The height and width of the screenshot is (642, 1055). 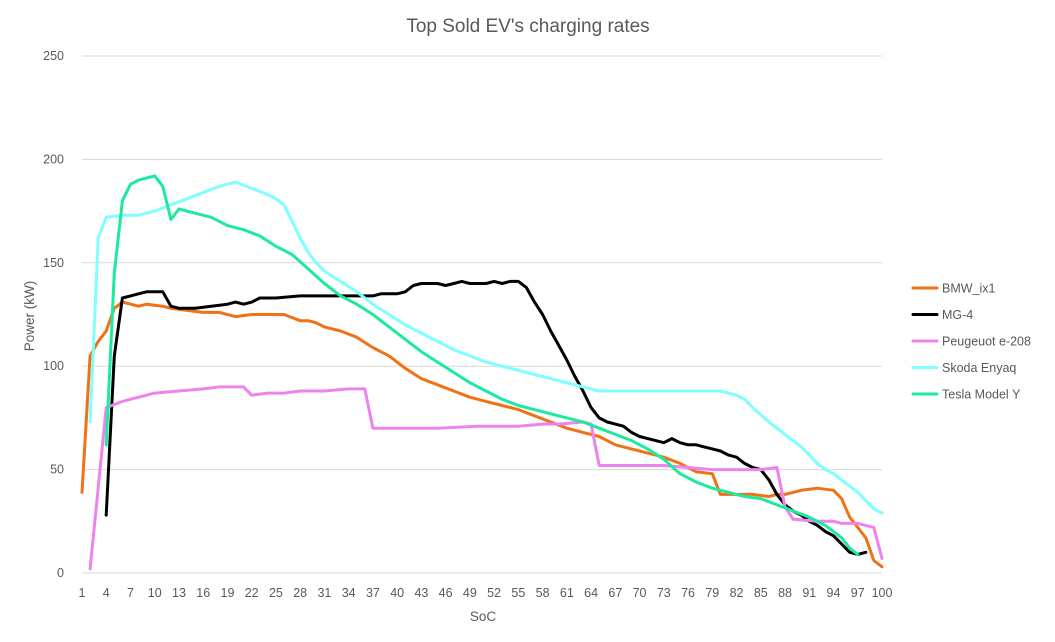 What do you see at coordinates (324, 593) in the screenshot?
I see `x-tick-label: 31` at bounding box center [324, 593].